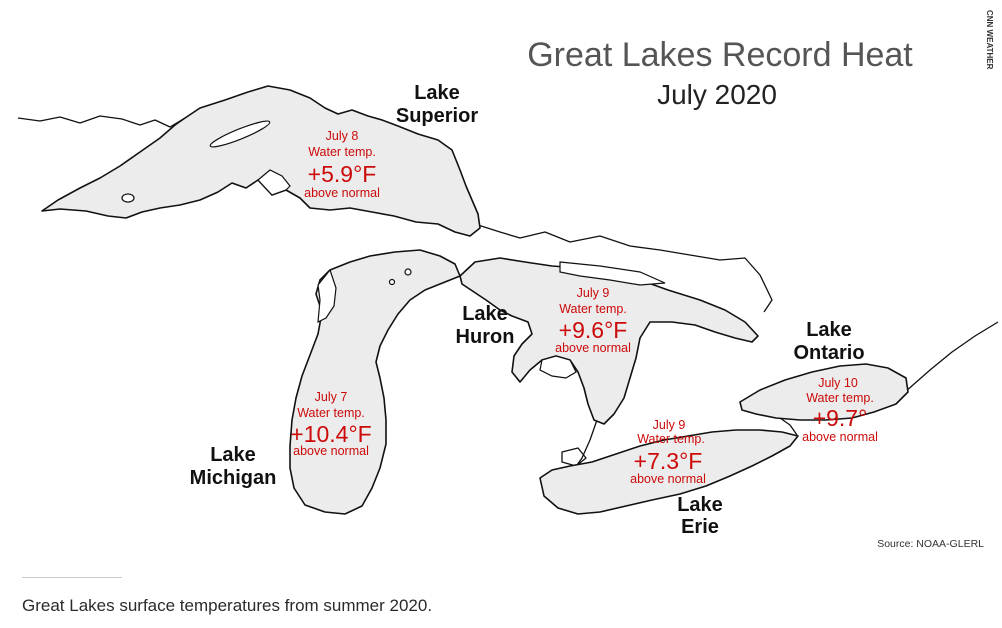  I want to click on lake-erie-name-line1: Lake, so click(700, 505).